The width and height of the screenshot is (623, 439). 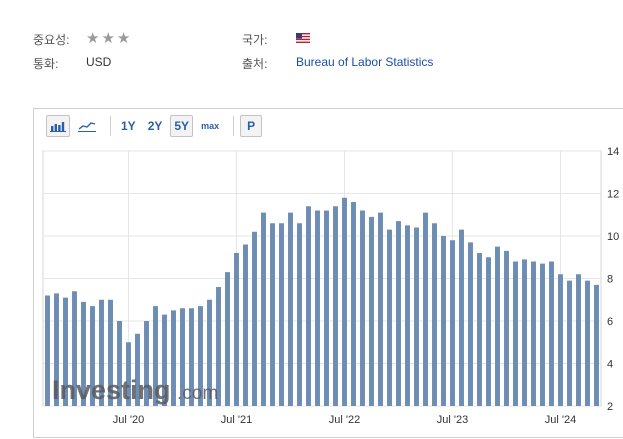 What do you see at coordinates (182, 126) in the screenshot?
I see `range-5y-button: 5Y` at bounding box center [182, 126].